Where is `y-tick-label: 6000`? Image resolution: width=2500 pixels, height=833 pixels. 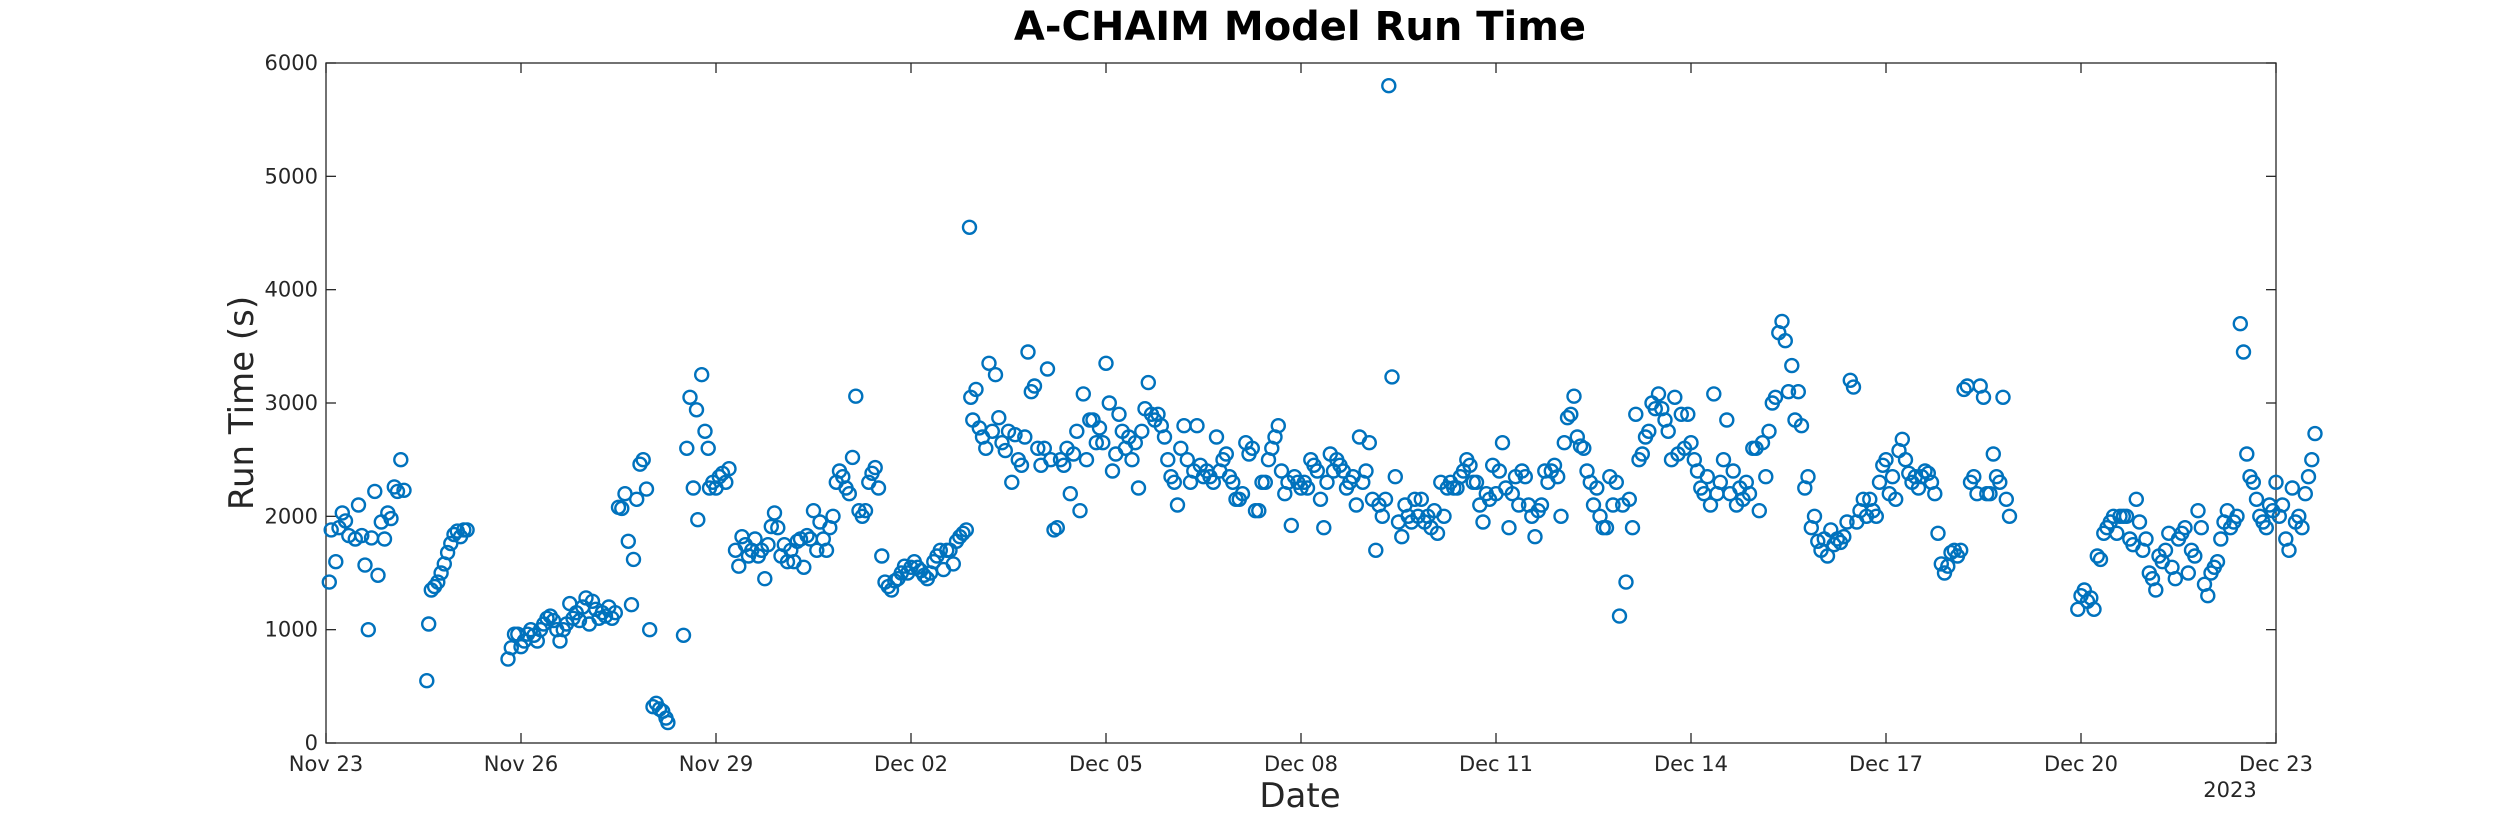
y-tick-label: 6000 is located at coordinates (291, 63).